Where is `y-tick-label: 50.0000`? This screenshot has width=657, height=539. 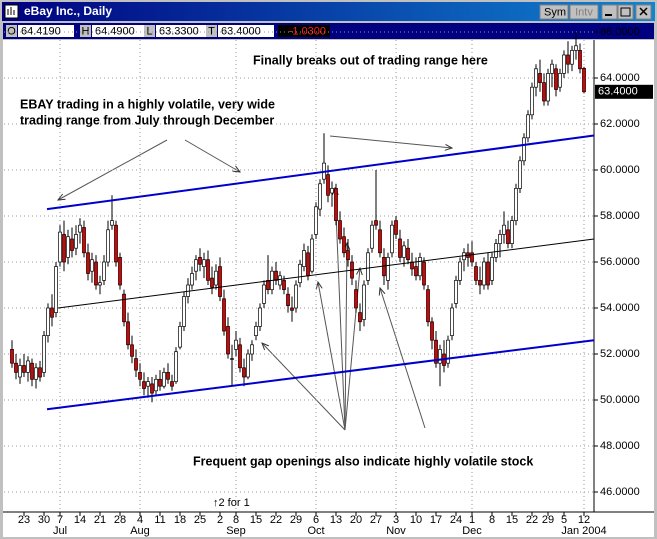 y-tick-label: 50.0000 is located at coordinates (620, 400).